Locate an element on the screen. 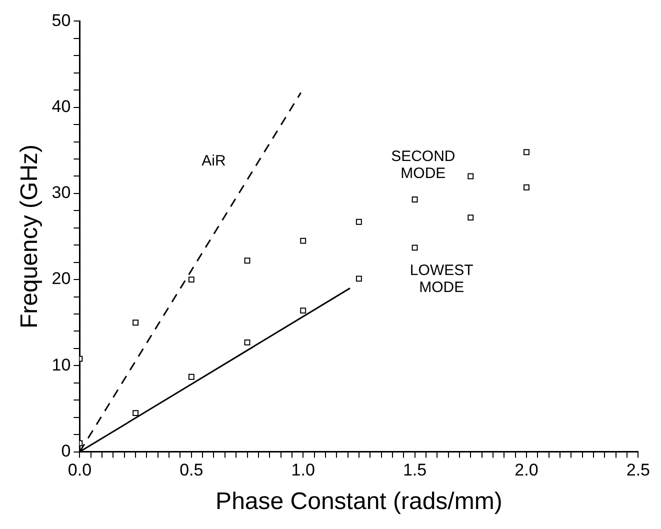  annotation: AiR is located at coordinates (214, 161).